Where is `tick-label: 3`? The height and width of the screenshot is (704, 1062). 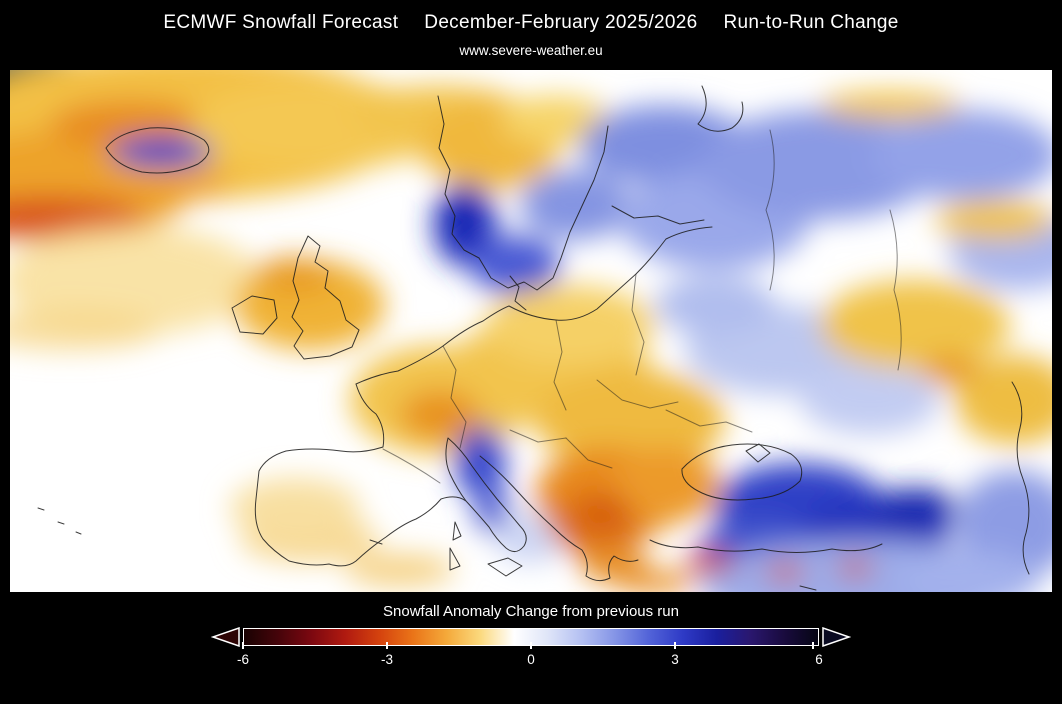 tick-label: 3 is located at coordinates (675, 659).